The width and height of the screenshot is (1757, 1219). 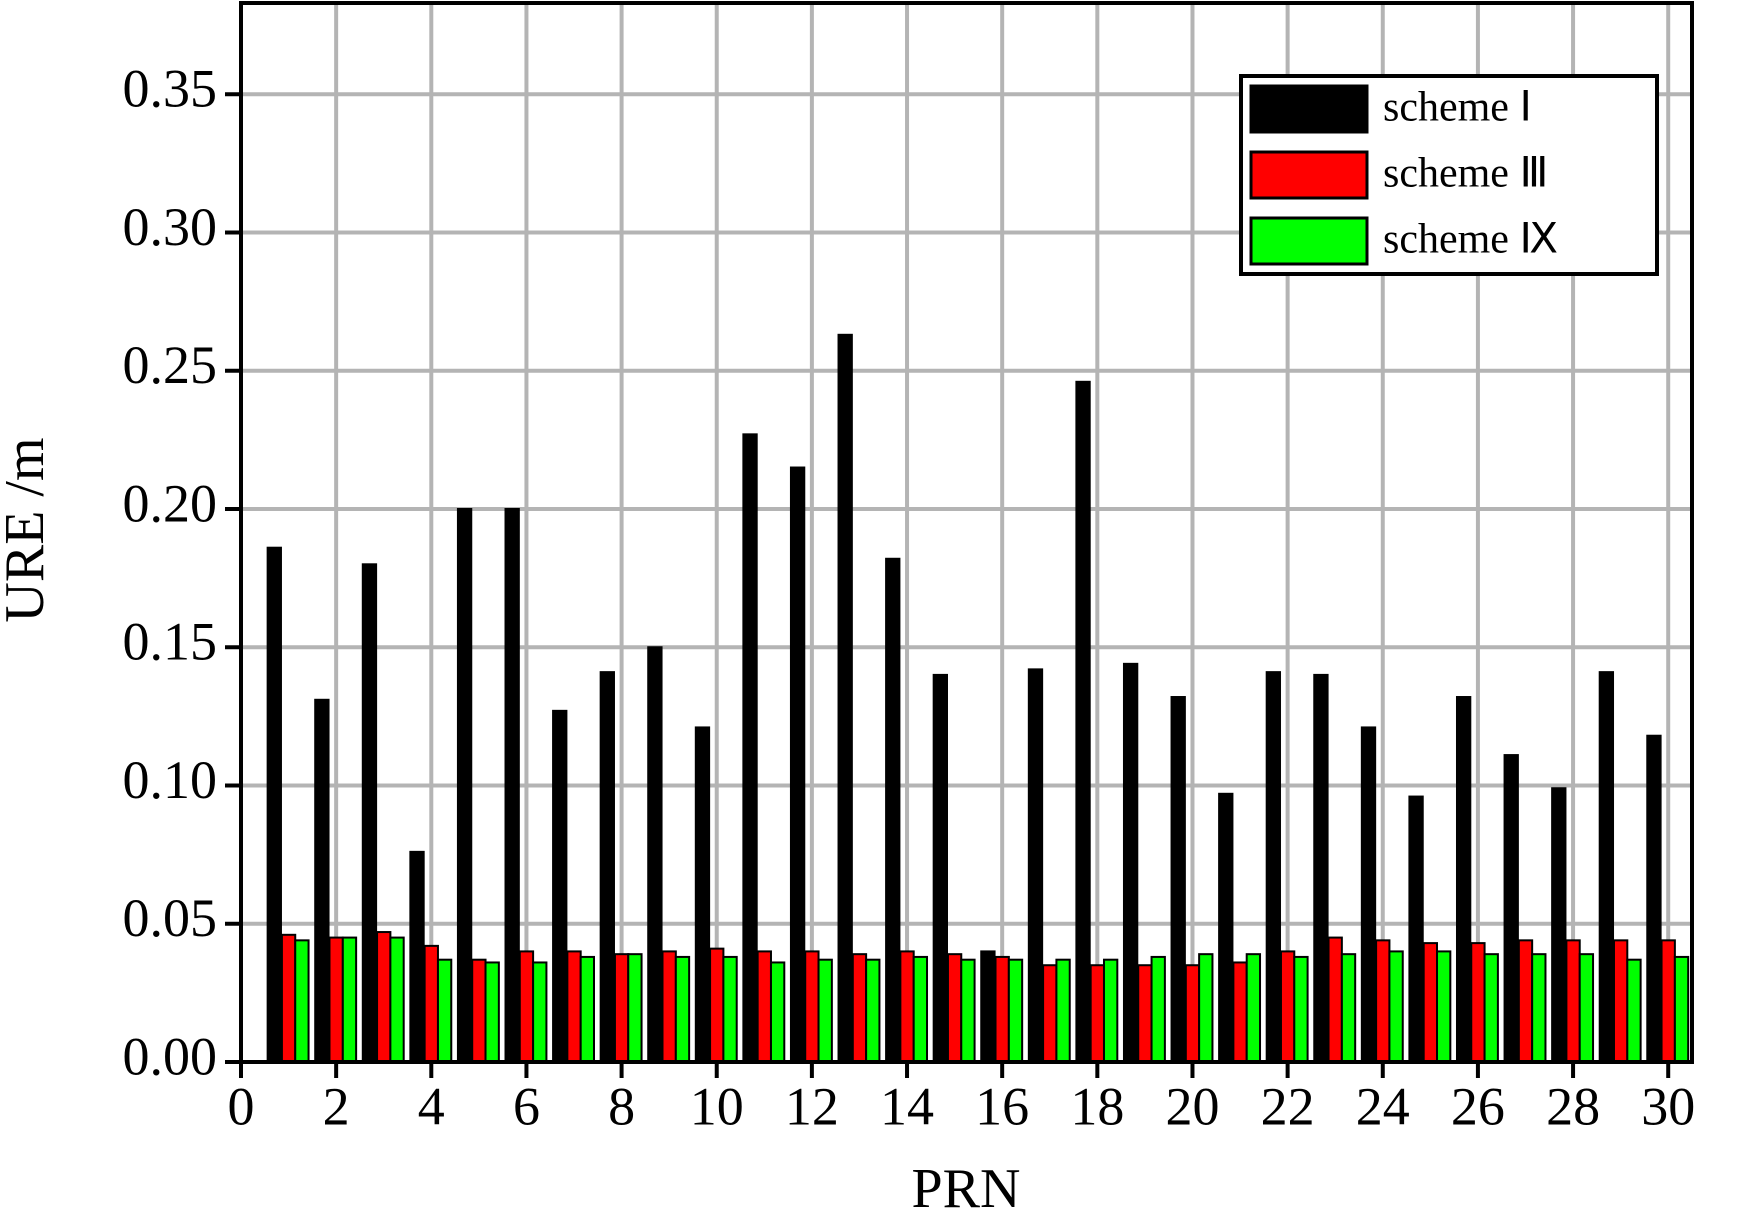 What do you see at coordinates (336, 1106) in the screenshot?
I see `x-tick-label: 2` at bounding box center [336, 1106].